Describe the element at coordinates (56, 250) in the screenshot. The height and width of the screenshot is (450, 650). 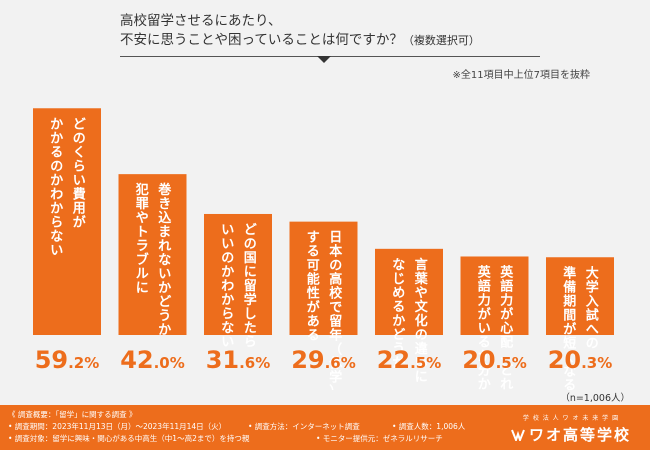
I see `bar-1-label-char: い` at that location.